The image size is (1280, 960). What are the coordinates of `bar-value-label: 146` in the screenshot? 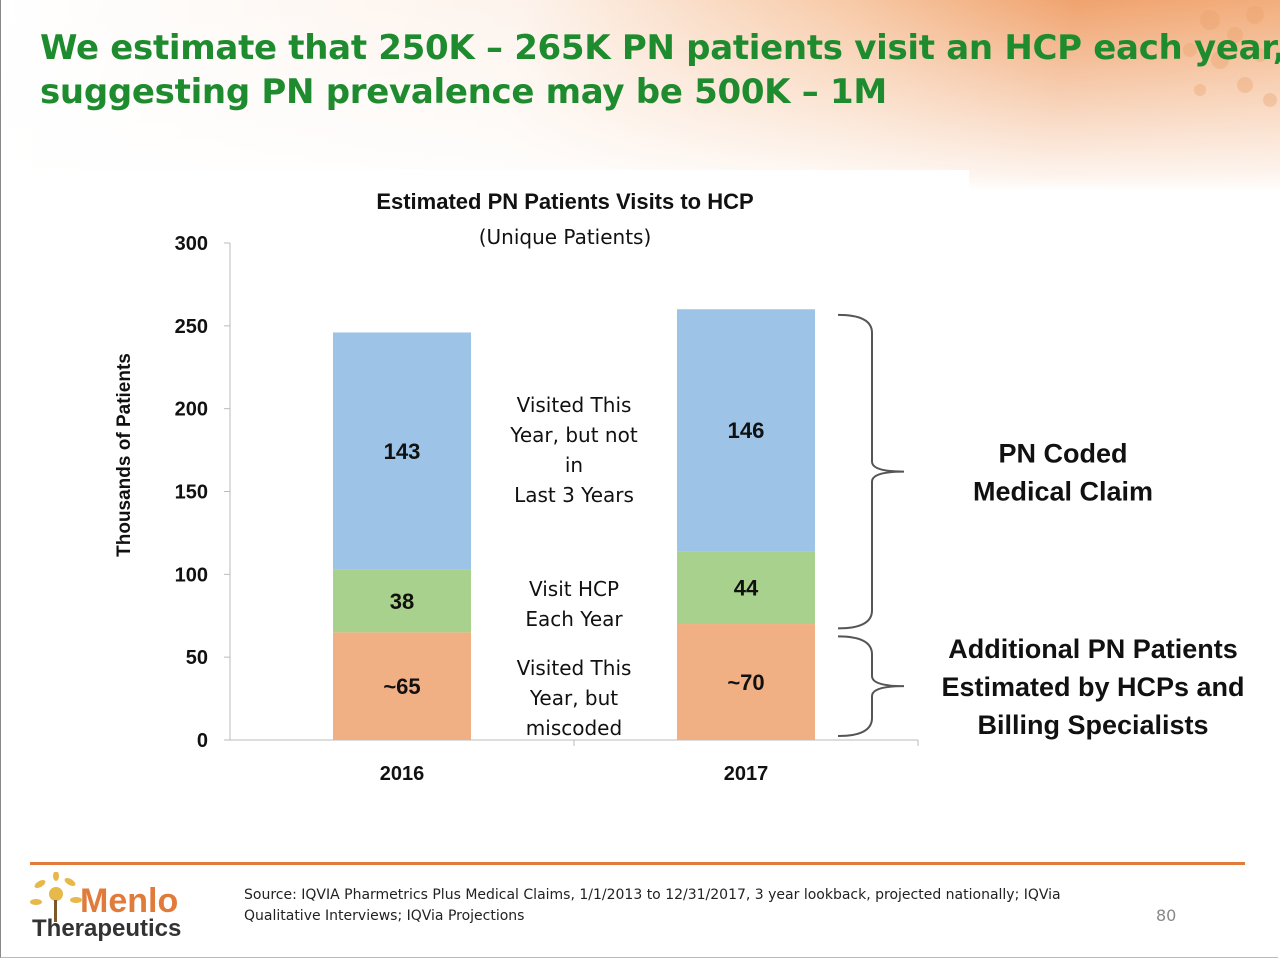 It's located at (746, 430).